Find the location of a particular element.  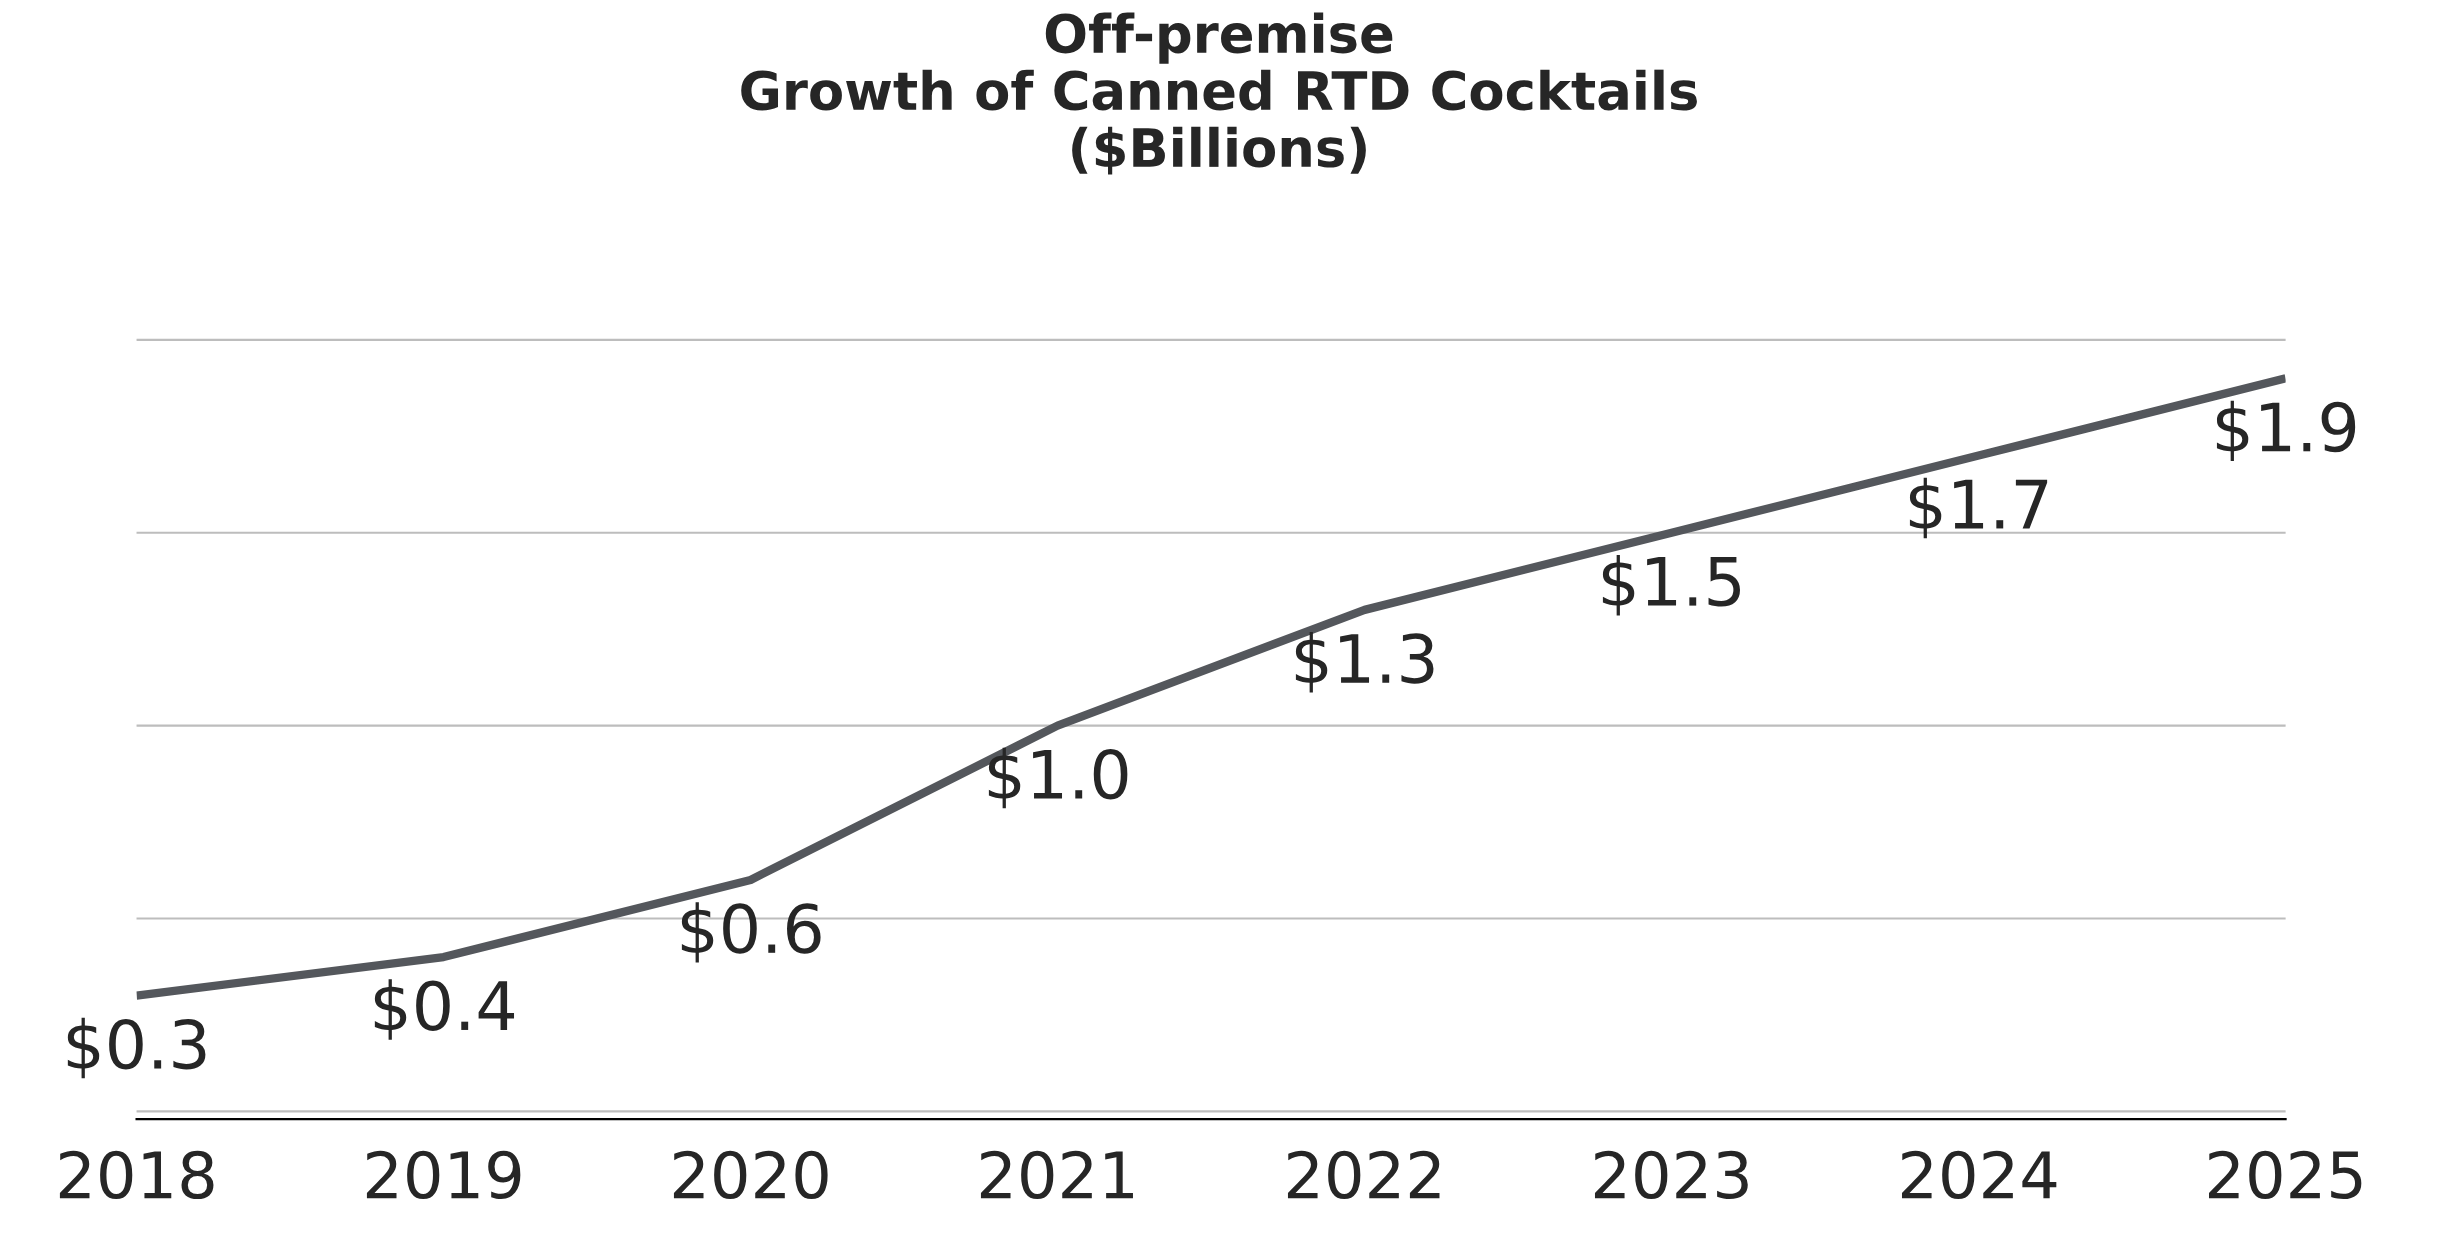

x-tick-label: 2023 is located at coordinates (1671, 1175).